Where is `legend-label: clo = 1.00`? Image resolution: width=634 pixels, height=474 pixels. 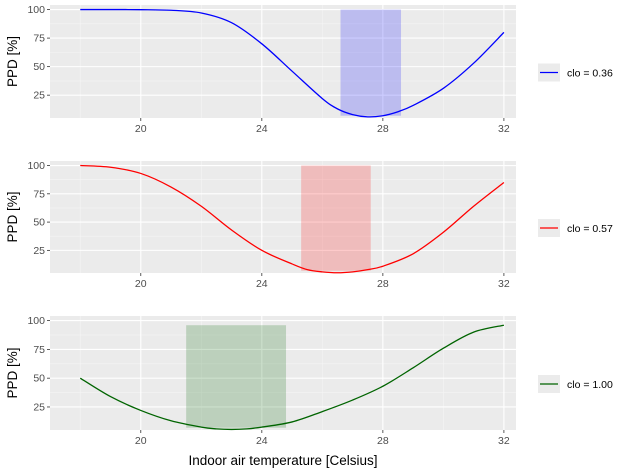 legend-label: clo = 1.00 is located at coordinates (590, 385).